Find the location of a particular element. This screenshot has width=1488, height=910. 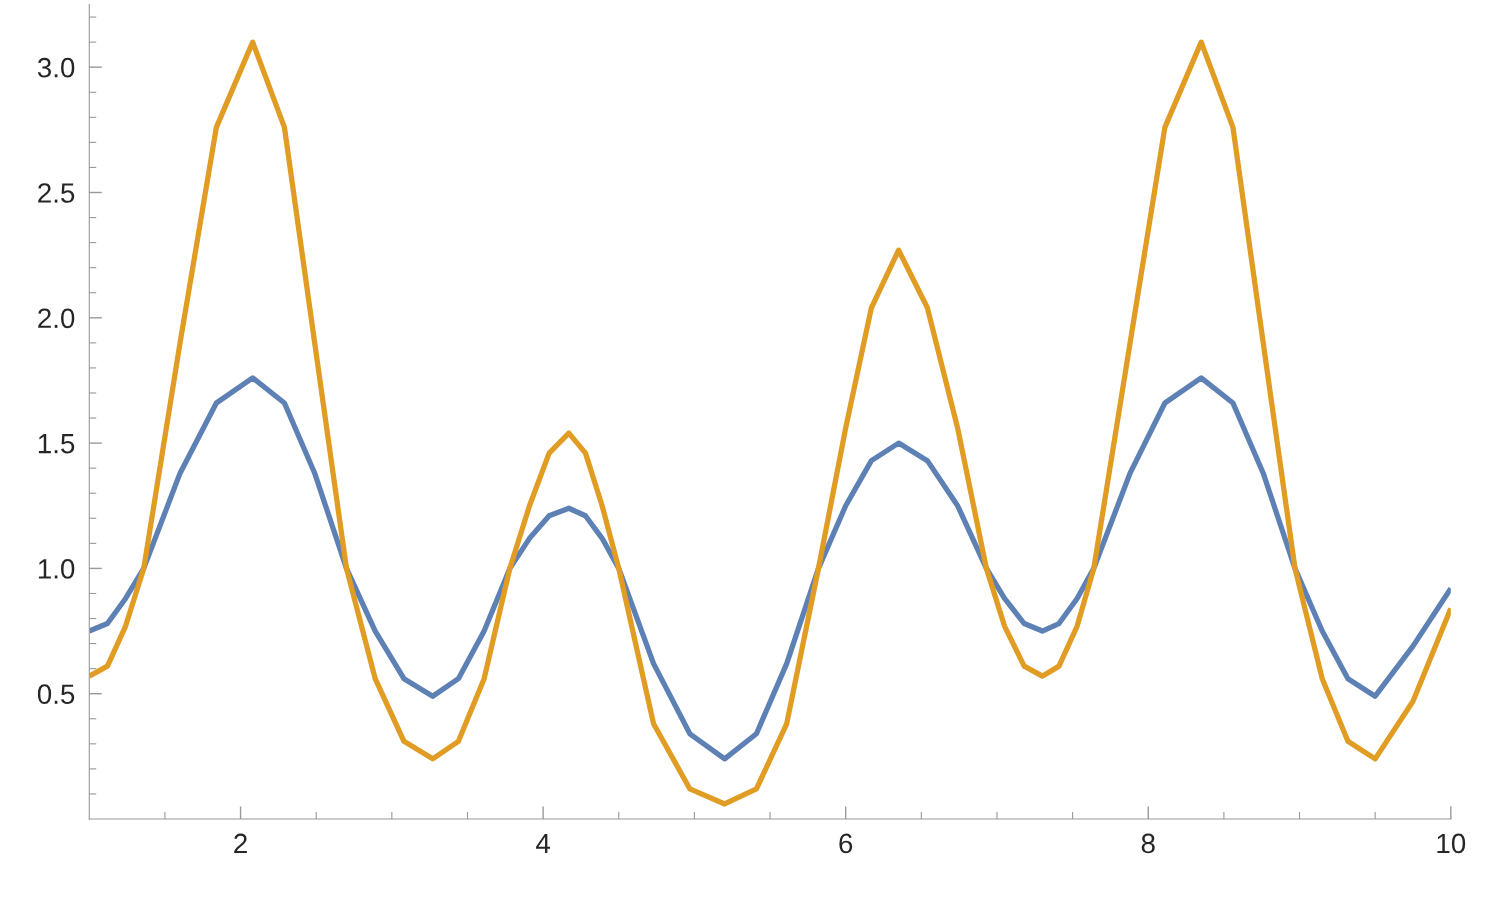

y-tick-label: 2.5 is located at coordinates (56, 193).